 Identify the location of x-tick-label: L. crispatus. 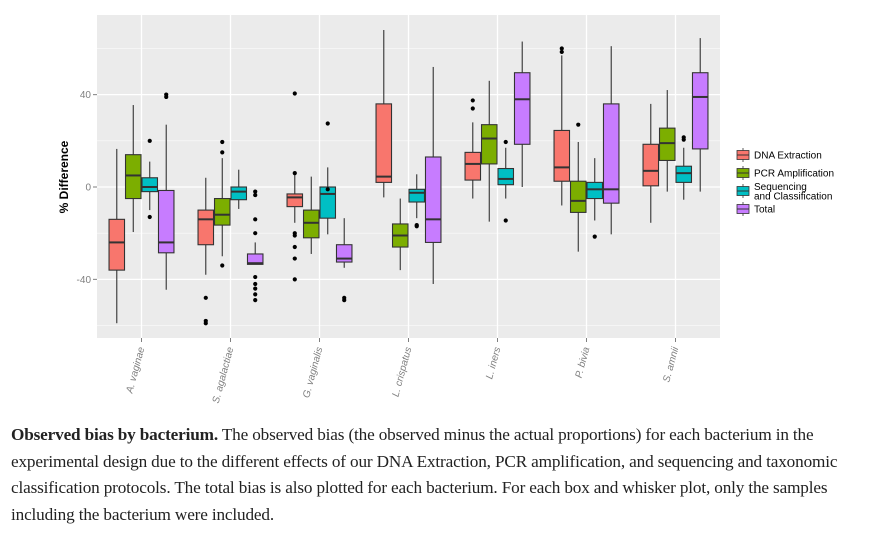
(403, 372).